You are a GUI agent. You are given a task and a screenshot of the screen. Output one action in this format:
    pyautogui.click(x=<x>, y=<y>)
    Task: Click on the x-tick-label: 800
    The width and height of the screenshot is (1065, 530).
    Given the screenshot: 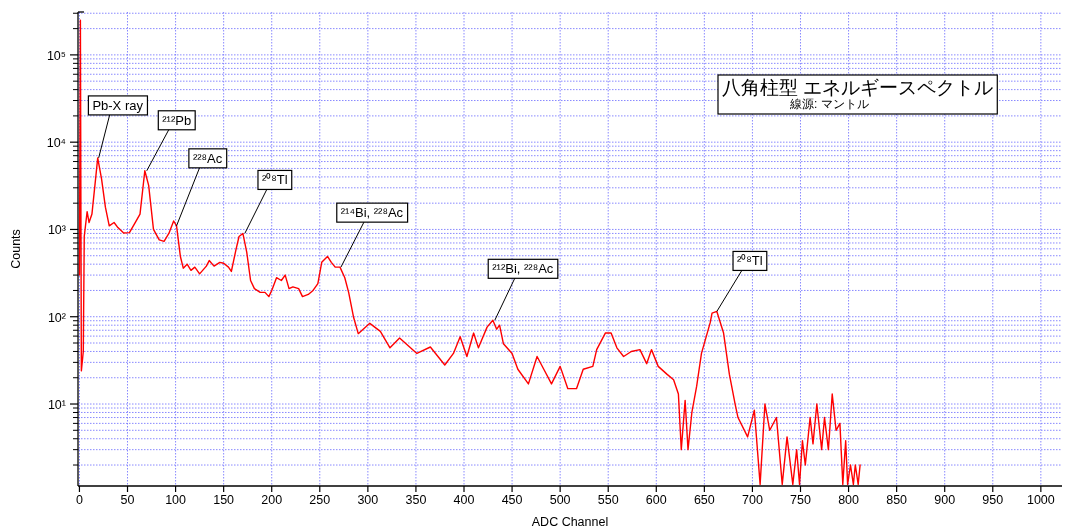 What is the action you would take?
    pyautogui.click(x=849, y=500)
    